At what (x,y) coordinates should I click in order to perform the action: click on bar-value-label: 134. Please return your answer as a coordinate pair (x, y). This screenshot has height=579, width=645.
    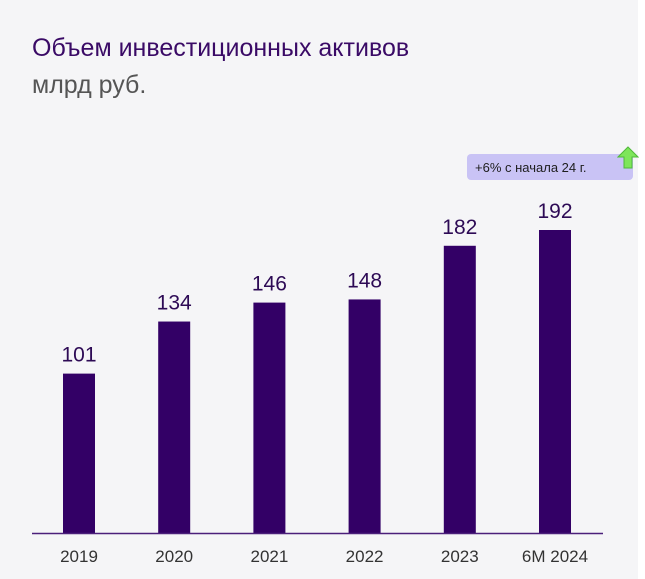
    Looking at the image, I should click on (174, 303).